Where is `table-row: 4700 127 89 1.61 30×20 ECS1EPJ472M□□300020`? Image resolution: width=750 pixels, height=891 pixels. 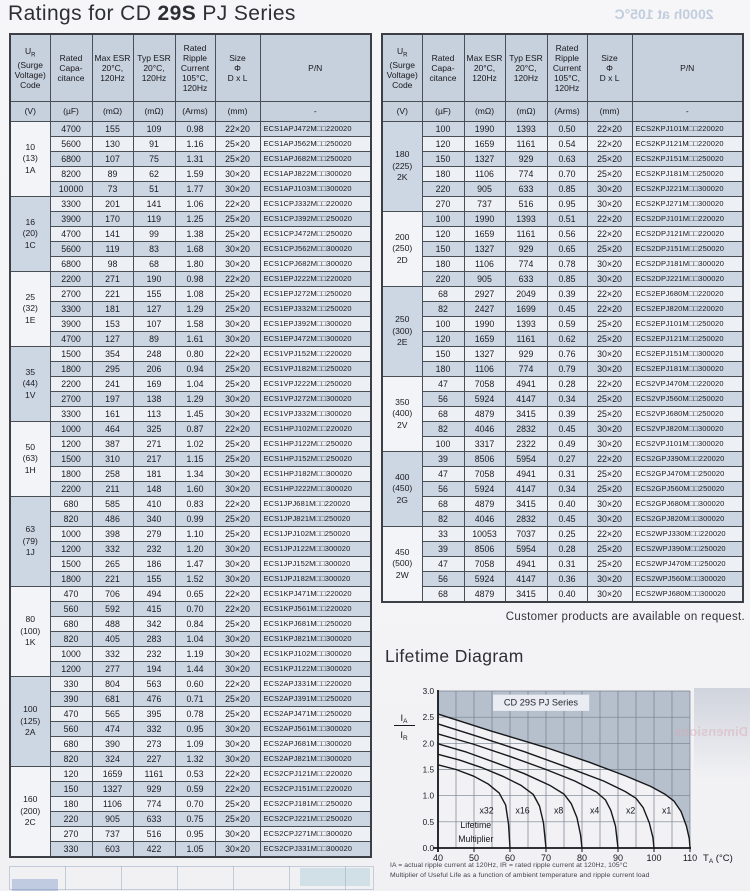 table-row: 4700 127 89 1.61 30×20 ECS1EPJ472M□□300020 is located at coordinates (191, 339).